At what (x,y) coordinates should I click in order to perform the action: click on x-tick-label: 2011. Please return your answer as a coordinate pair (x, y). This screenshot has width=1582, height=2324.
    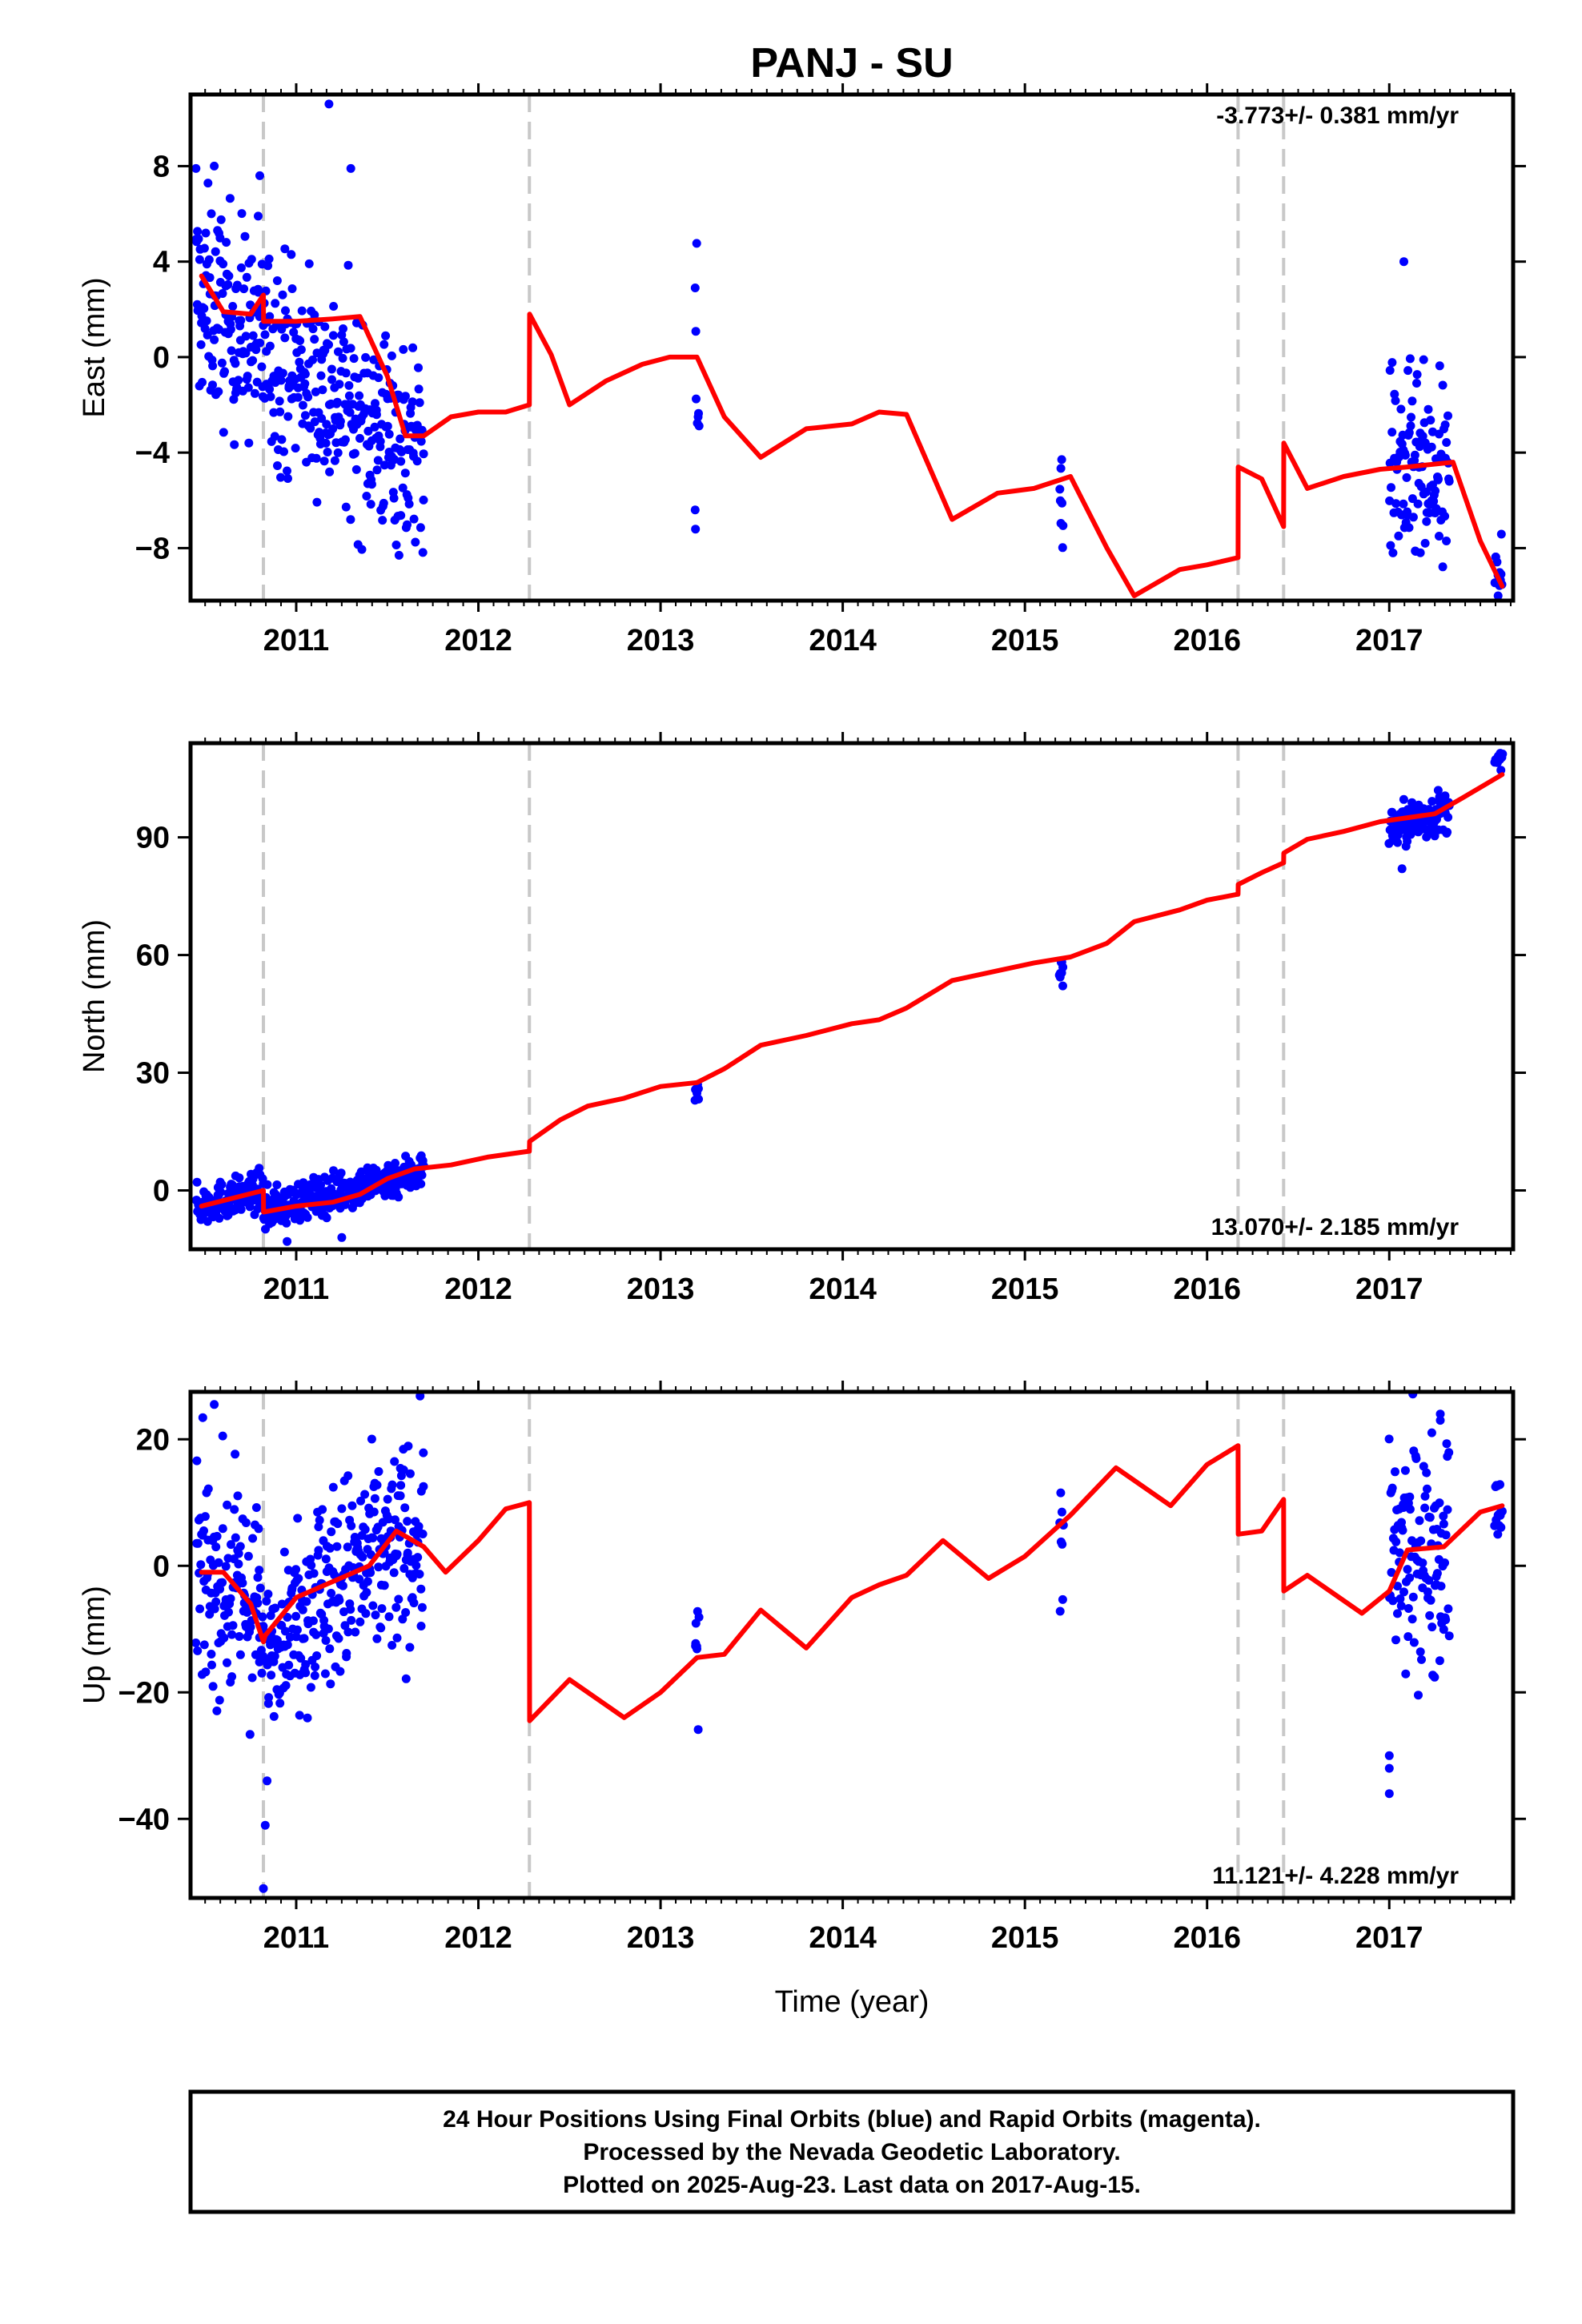
    Looking at the image, I should click on (296, 1938).